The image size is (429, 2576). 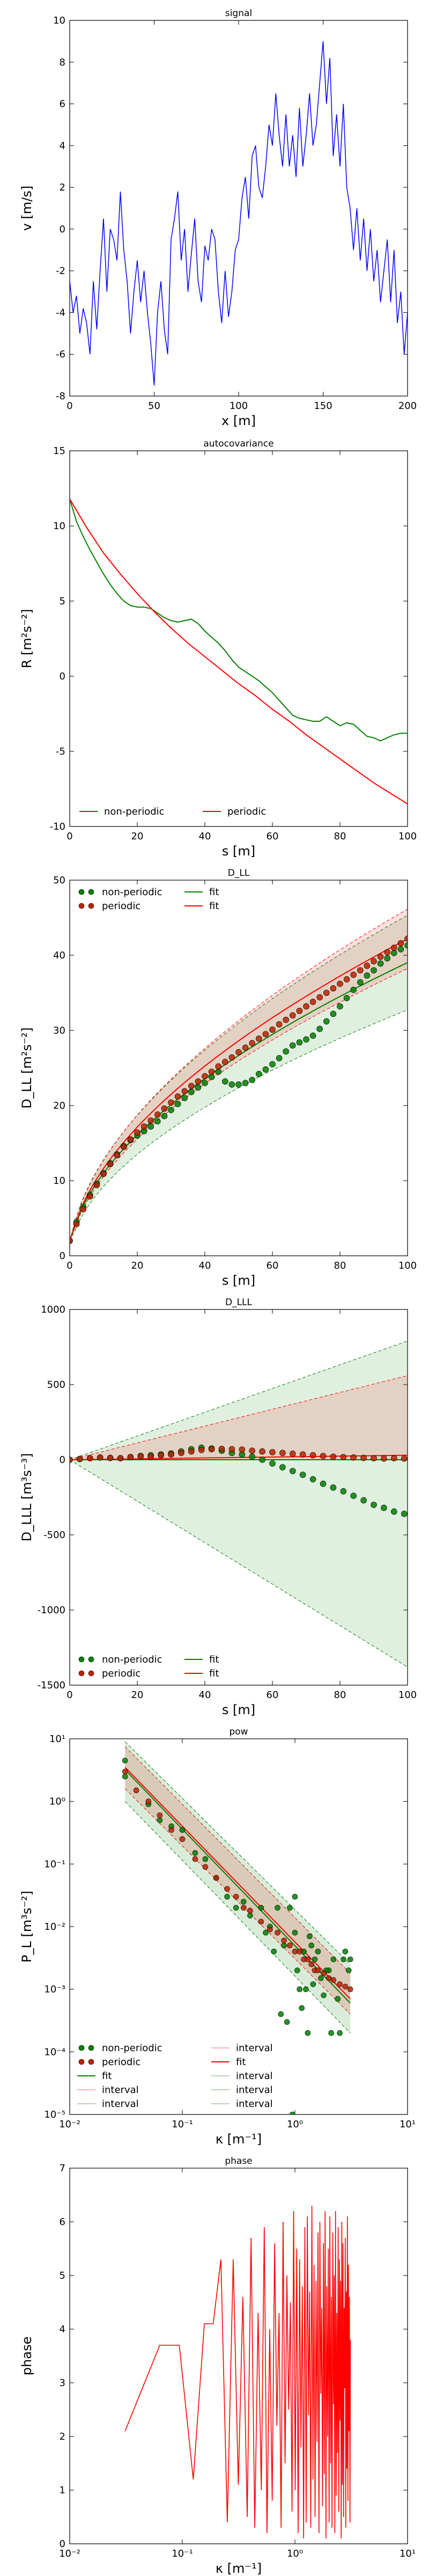 What do you see at coordinates (241, 2062) in the screenshot?
I see `legend-label: fit` at bounding box center [241, 2062].